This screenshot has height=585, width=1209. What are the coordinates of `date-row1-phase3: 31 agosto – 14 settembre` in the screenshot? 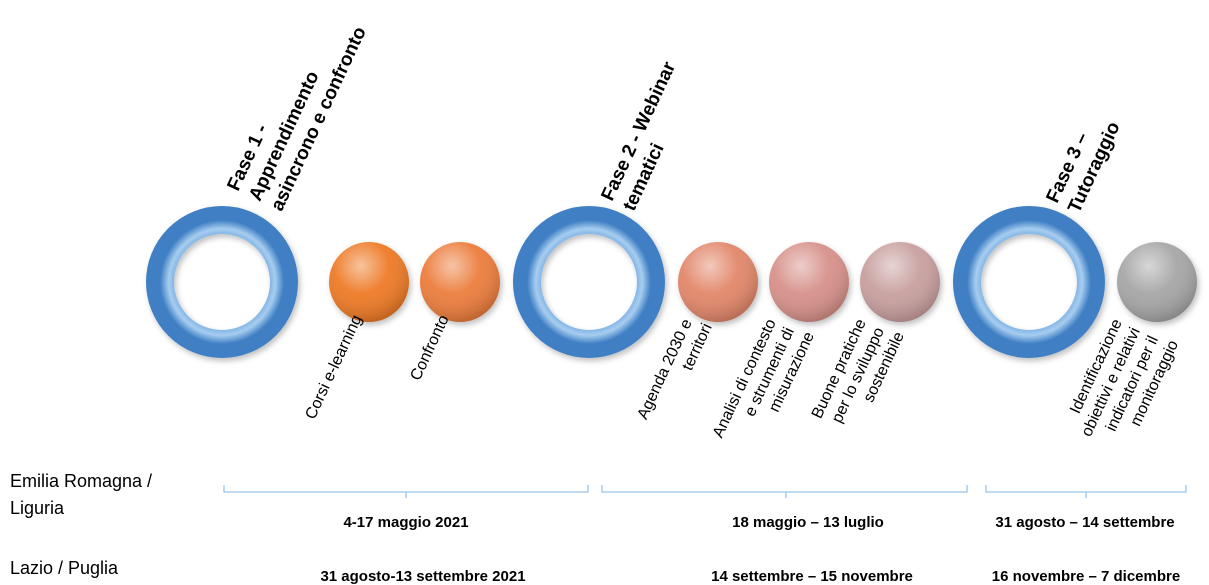 It's located at (1084, 522).